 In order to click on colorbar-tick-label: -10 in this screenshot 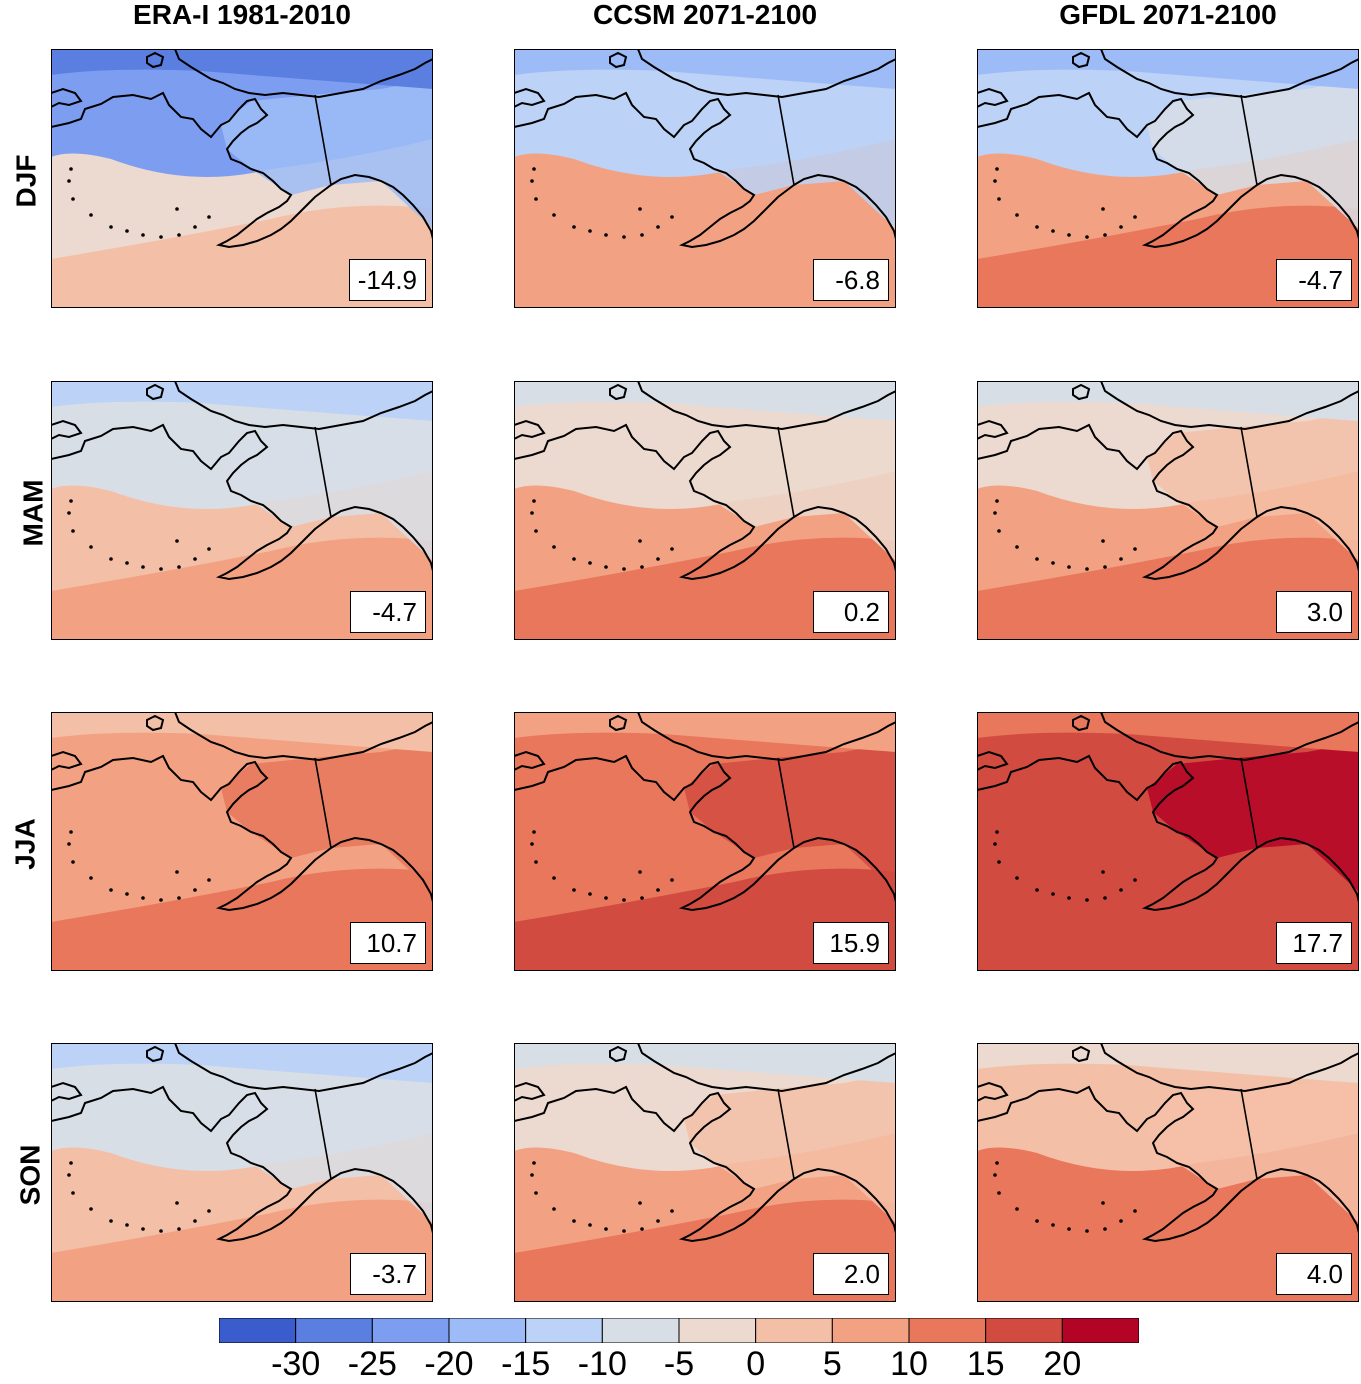, I will do `click(602, 1364)`.